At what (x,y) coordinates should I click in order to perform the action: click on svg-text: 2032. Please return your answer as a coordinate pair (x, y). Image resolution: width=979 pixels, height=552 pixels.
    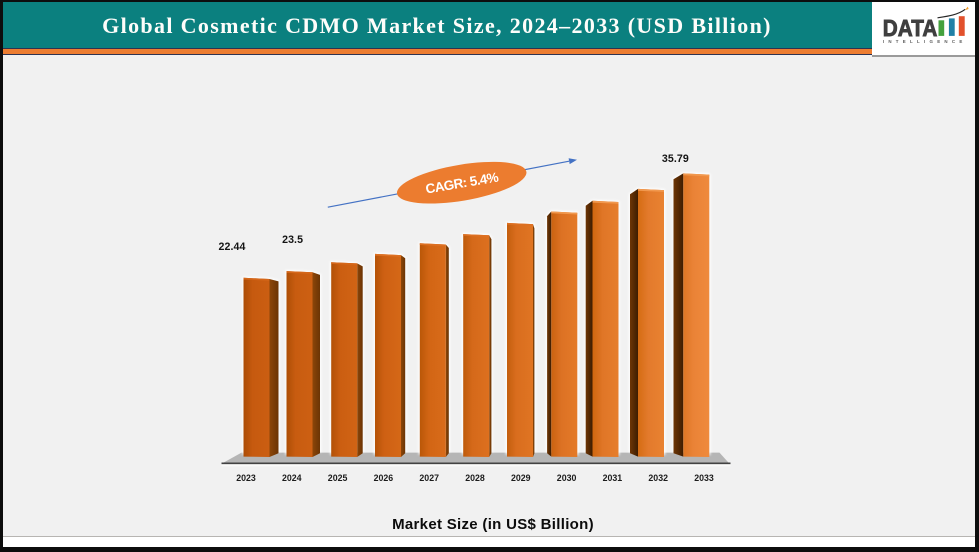
    Looking at the image, I should click on (658, 478).